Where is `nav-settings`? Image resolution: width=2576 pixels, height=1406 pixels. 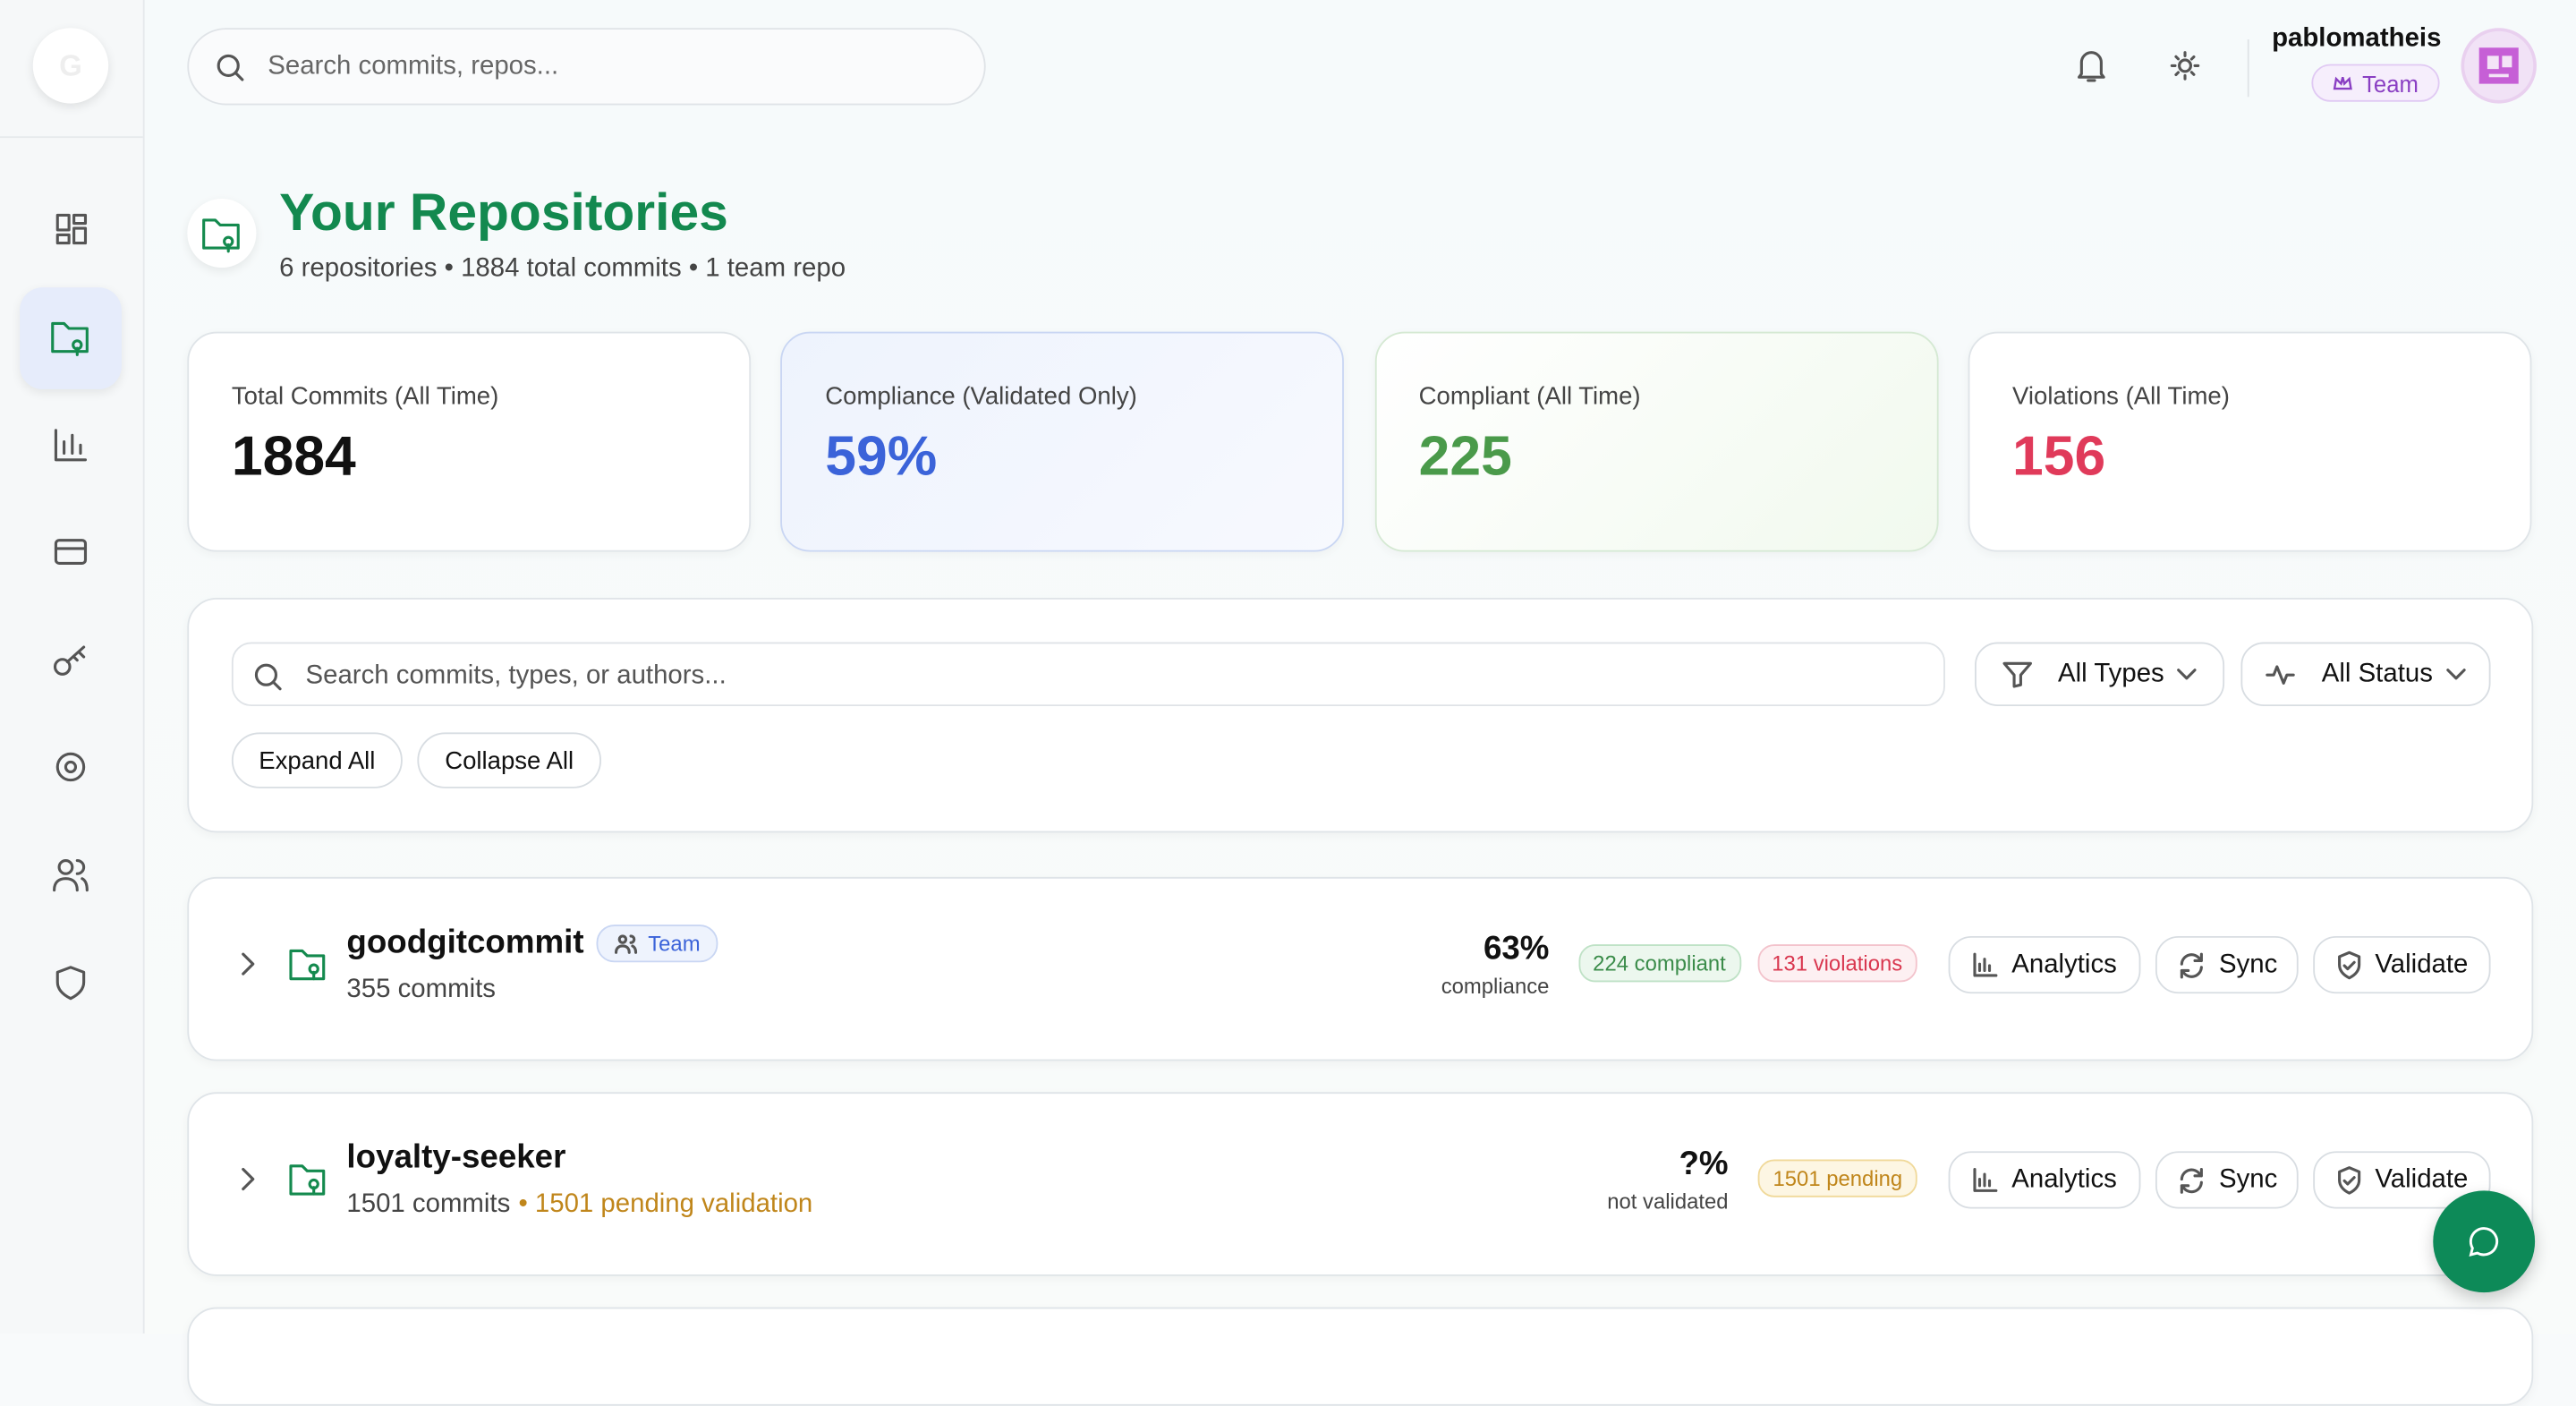
nav-settings is located at coordinates (70, 767).